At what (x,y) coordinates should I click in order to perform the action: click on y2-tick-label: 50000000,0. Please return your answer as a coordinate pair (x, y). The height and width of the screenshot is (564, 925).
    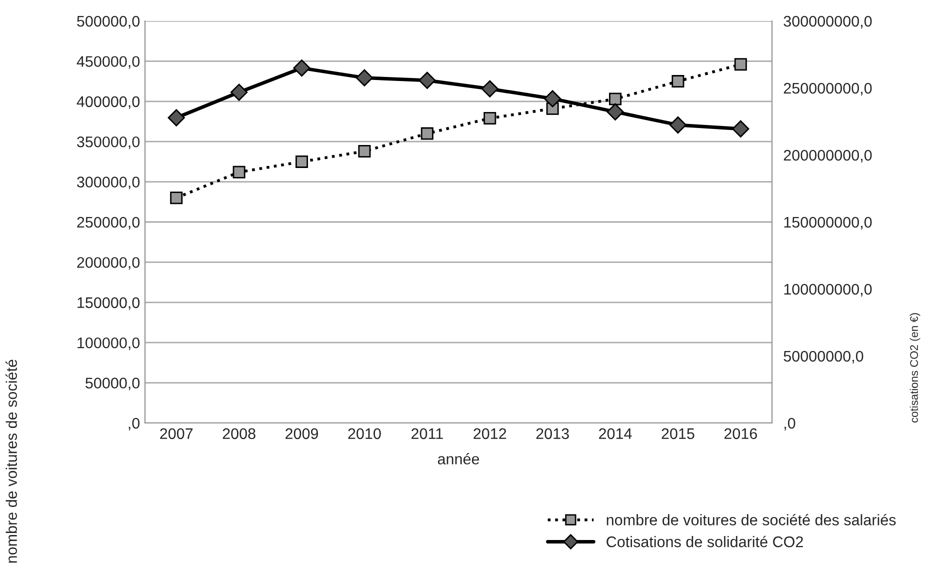
    Looking at the image, I should click on (824, 357).